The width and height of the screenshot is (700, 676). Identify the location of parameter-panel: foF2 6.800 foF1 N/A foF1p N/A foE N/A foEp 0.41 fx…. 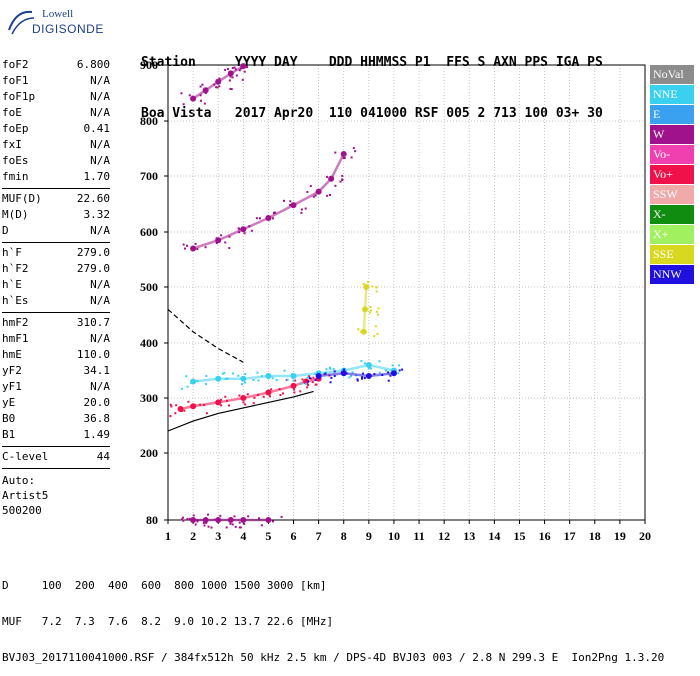
(56, 287).